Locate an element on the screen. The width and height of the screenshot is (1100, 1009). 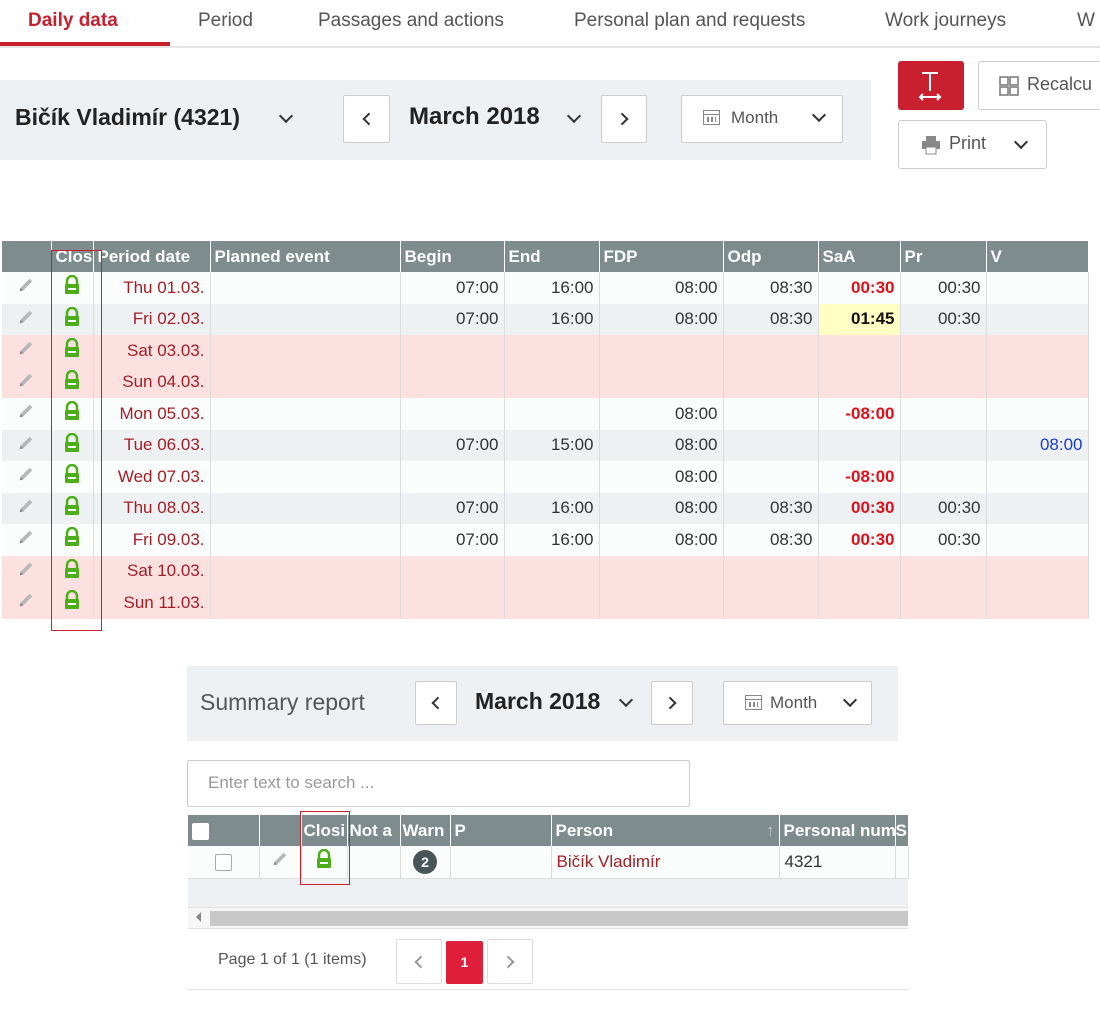
period-date-cell: Tue 06.03. is located at coordinates (152, 445).